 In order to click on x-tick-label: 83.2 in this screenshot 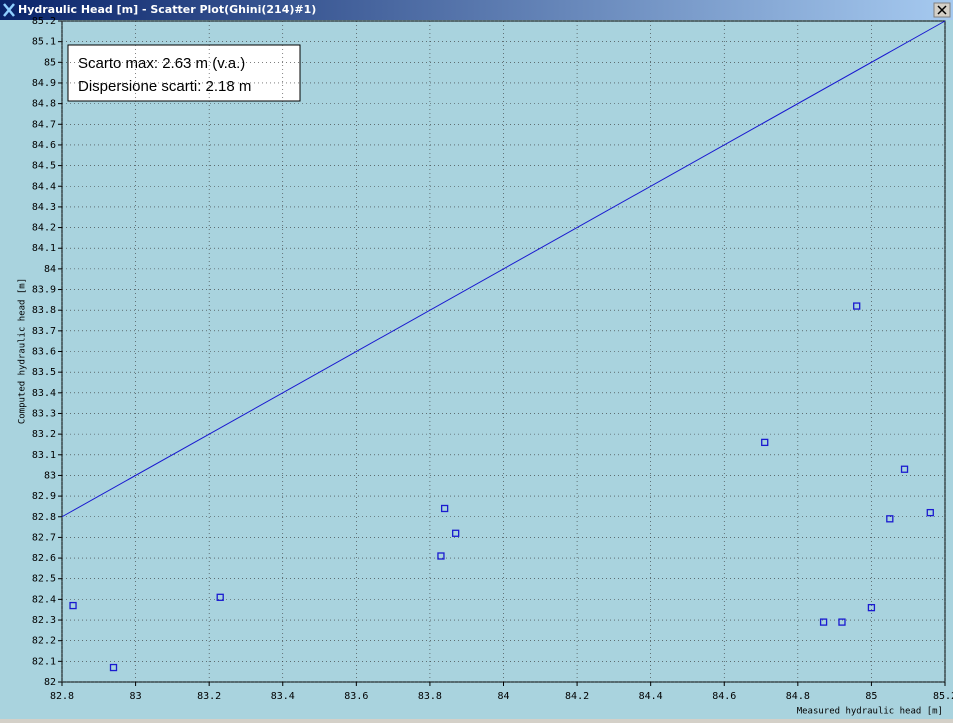, I will do `click(209, 696)`.